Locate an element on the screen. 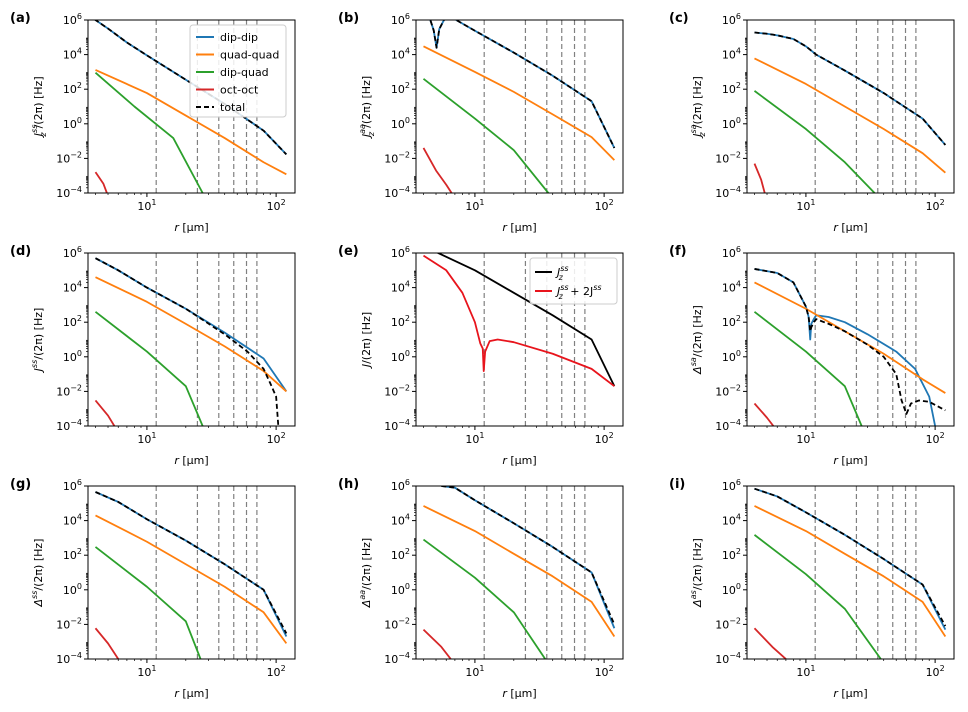 The width and height of the screenshot is (968, 712). y-axis-label: Δss/(2π) [Hz] is located at coordinates (37, 573).